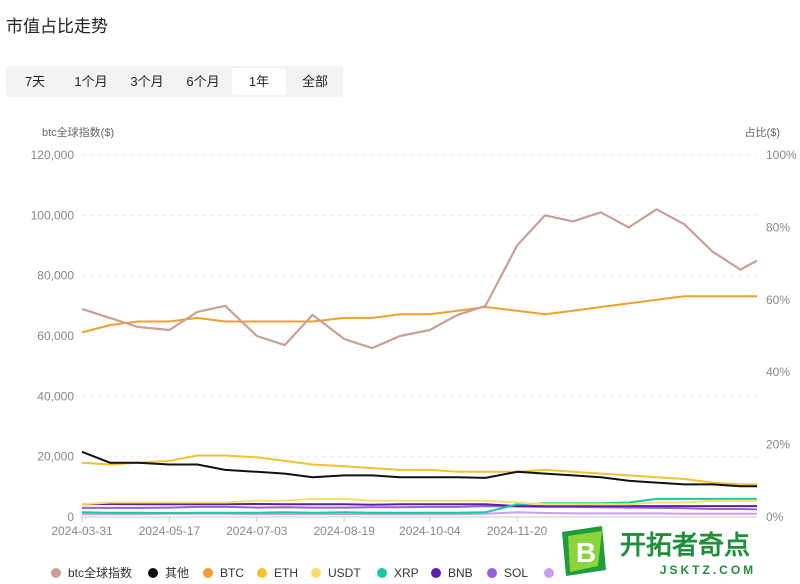 This screenshot has height=584, width=800. Describe the element at coordinates (685, 545) in the screenshot. I see `watermark-name: 开拓者奇点` at that location.